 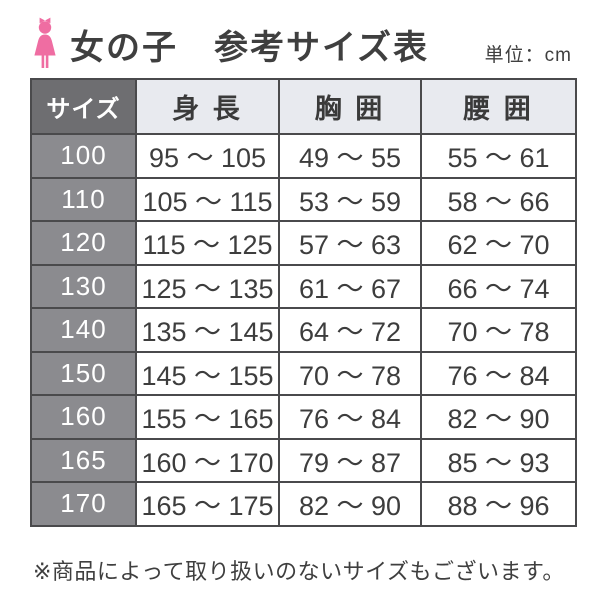 I want to click on chest-cell: 57 ～ 63, so click(x=350, y=243).